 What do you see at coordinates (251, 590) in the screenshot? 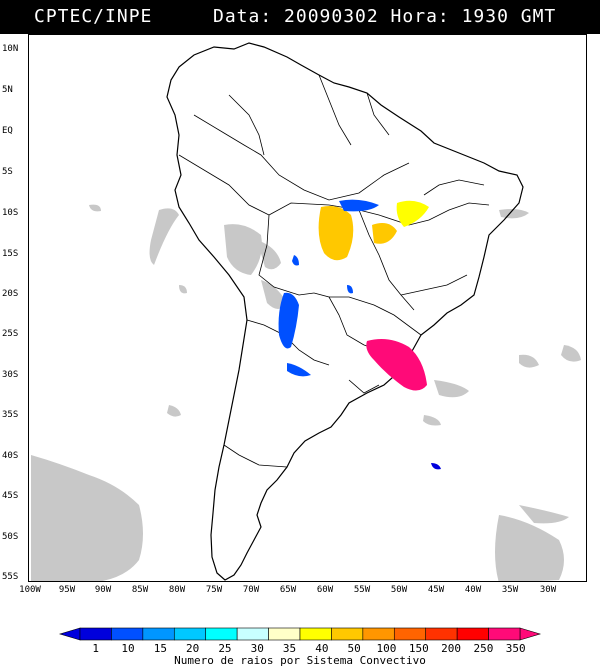
I see `lon-label: 70W` at bounding box center [251, 590].